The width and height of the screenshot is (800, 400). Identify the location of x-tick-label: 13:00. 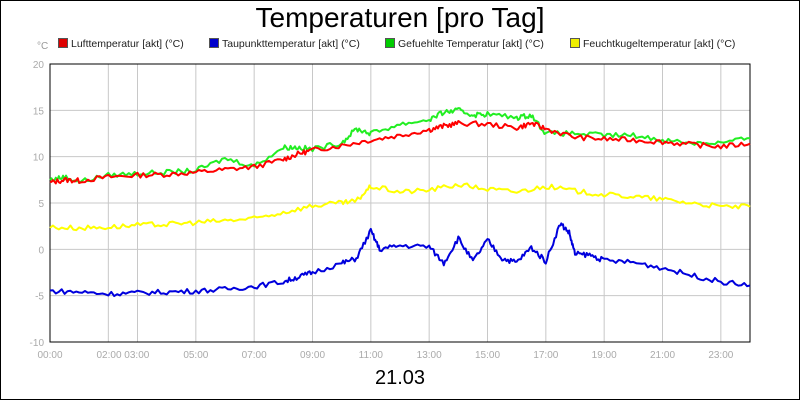
(429, 355).